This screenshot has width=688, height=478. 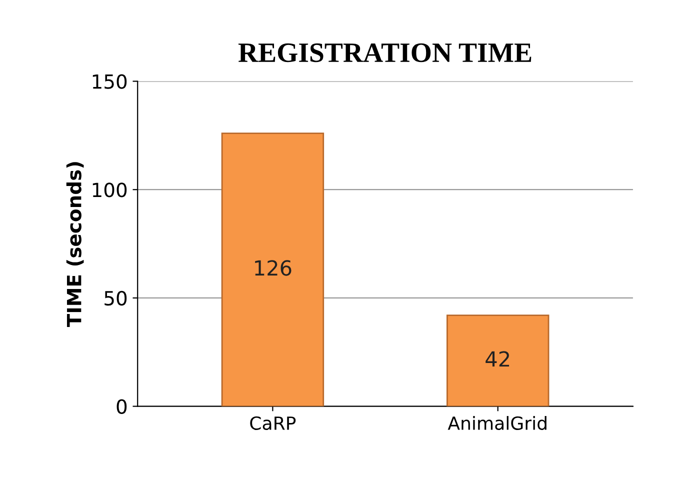 What do you see at coordinates (115, 298) in the screenshot?
I see `y-tick-label: 50` at bounding box center [115, 298].